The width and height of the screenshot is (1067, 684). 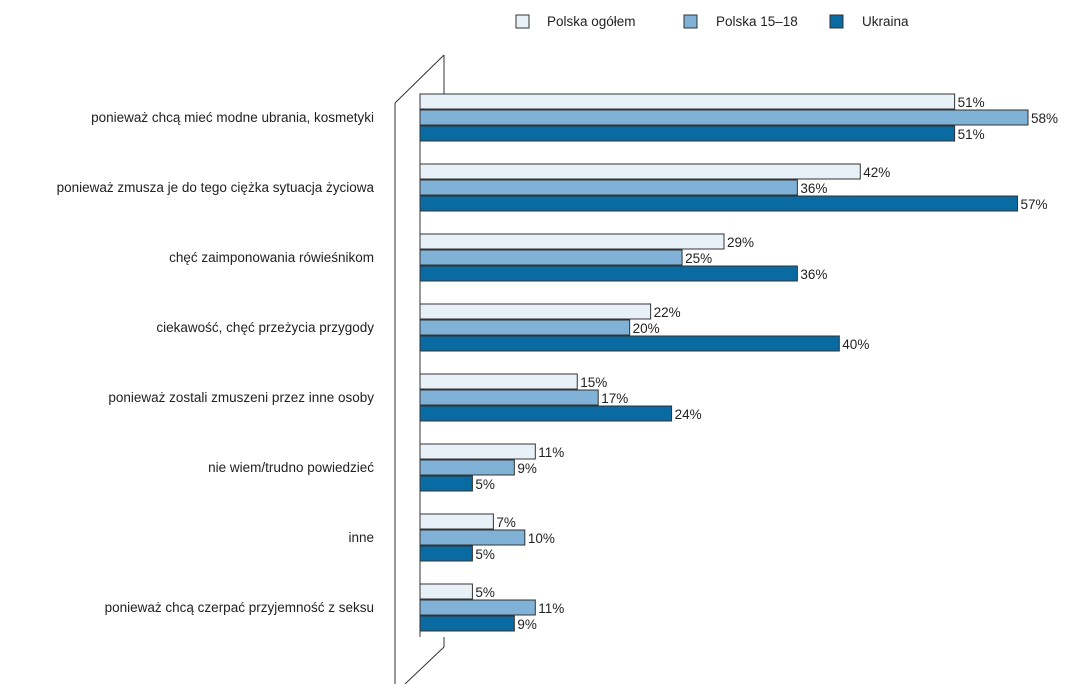 What do you see at coordinates (876, 172) in the screenshot?
I see `data-label: 42%` at bounding box center [876, 172].